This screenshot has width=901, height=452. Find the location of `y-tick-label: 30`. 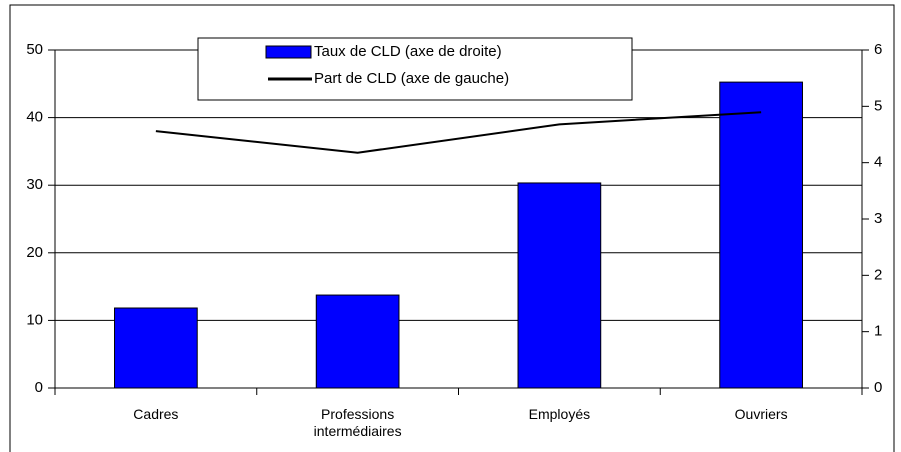

y-tick-label: 30 is located at coordinates (34, 184).